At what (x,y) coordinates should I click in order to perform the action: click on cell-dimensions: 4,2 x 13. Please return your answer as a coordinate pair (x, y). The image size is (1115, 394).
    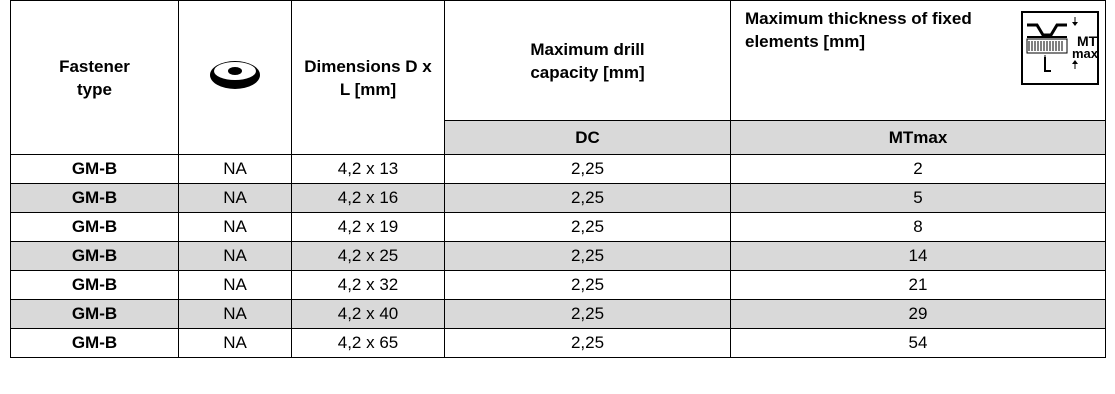
    Looking at the image, I should click on (368, 169).